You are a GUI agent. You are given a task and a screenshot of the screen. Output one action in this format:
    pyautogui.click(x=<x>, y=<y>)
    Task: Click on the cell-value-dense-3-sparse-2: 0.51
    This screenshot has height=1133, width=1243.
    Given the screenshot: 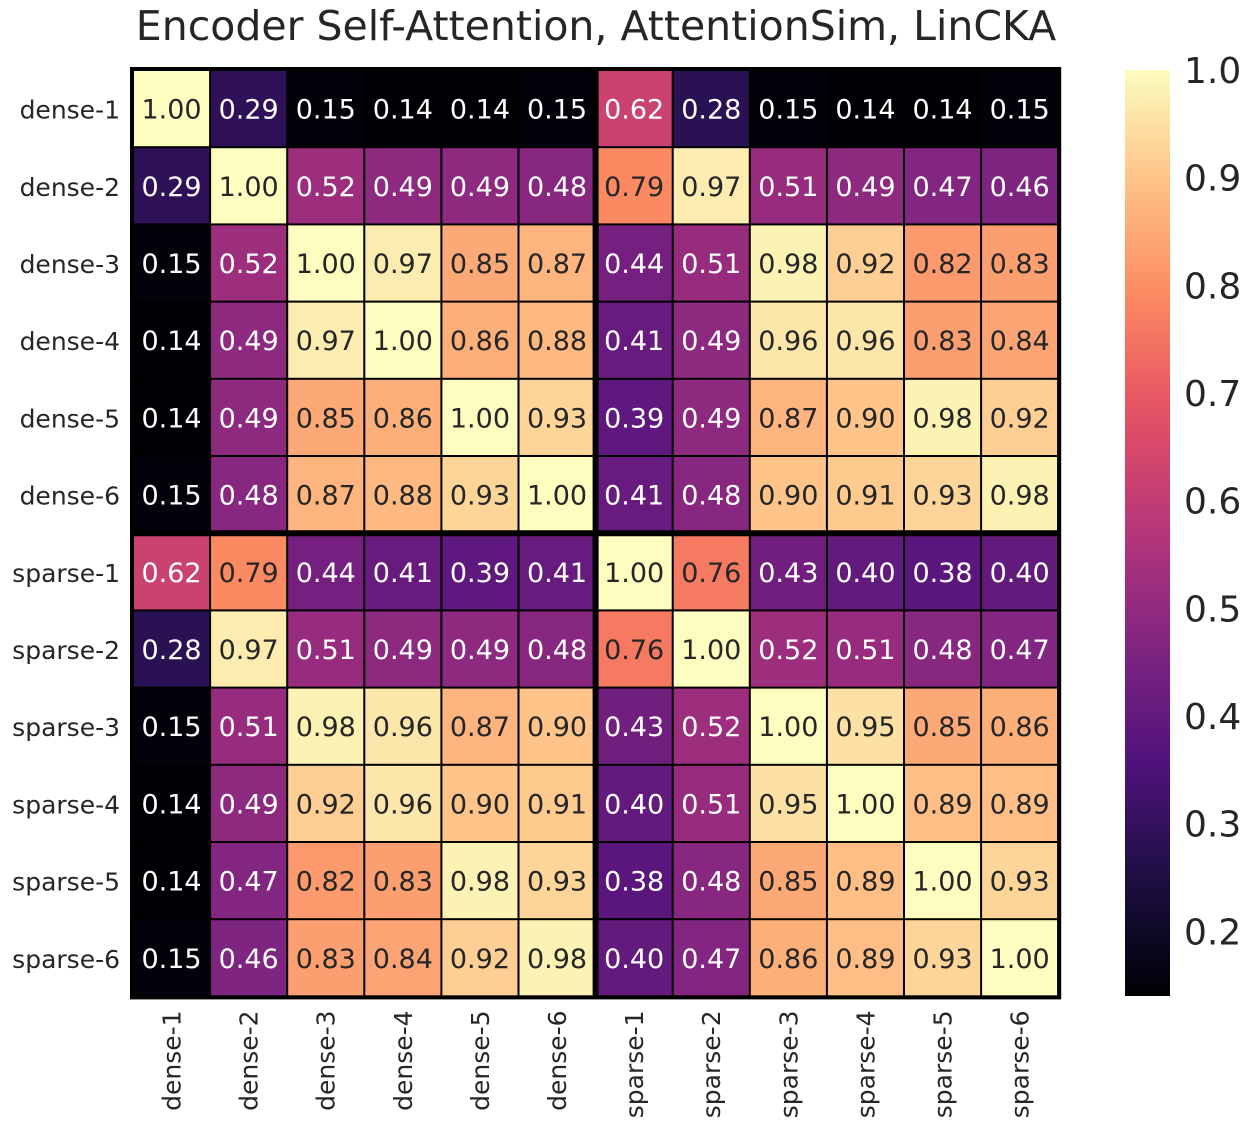 What is the action you would take?
    pyautogui.click(x=711, y=264)
    